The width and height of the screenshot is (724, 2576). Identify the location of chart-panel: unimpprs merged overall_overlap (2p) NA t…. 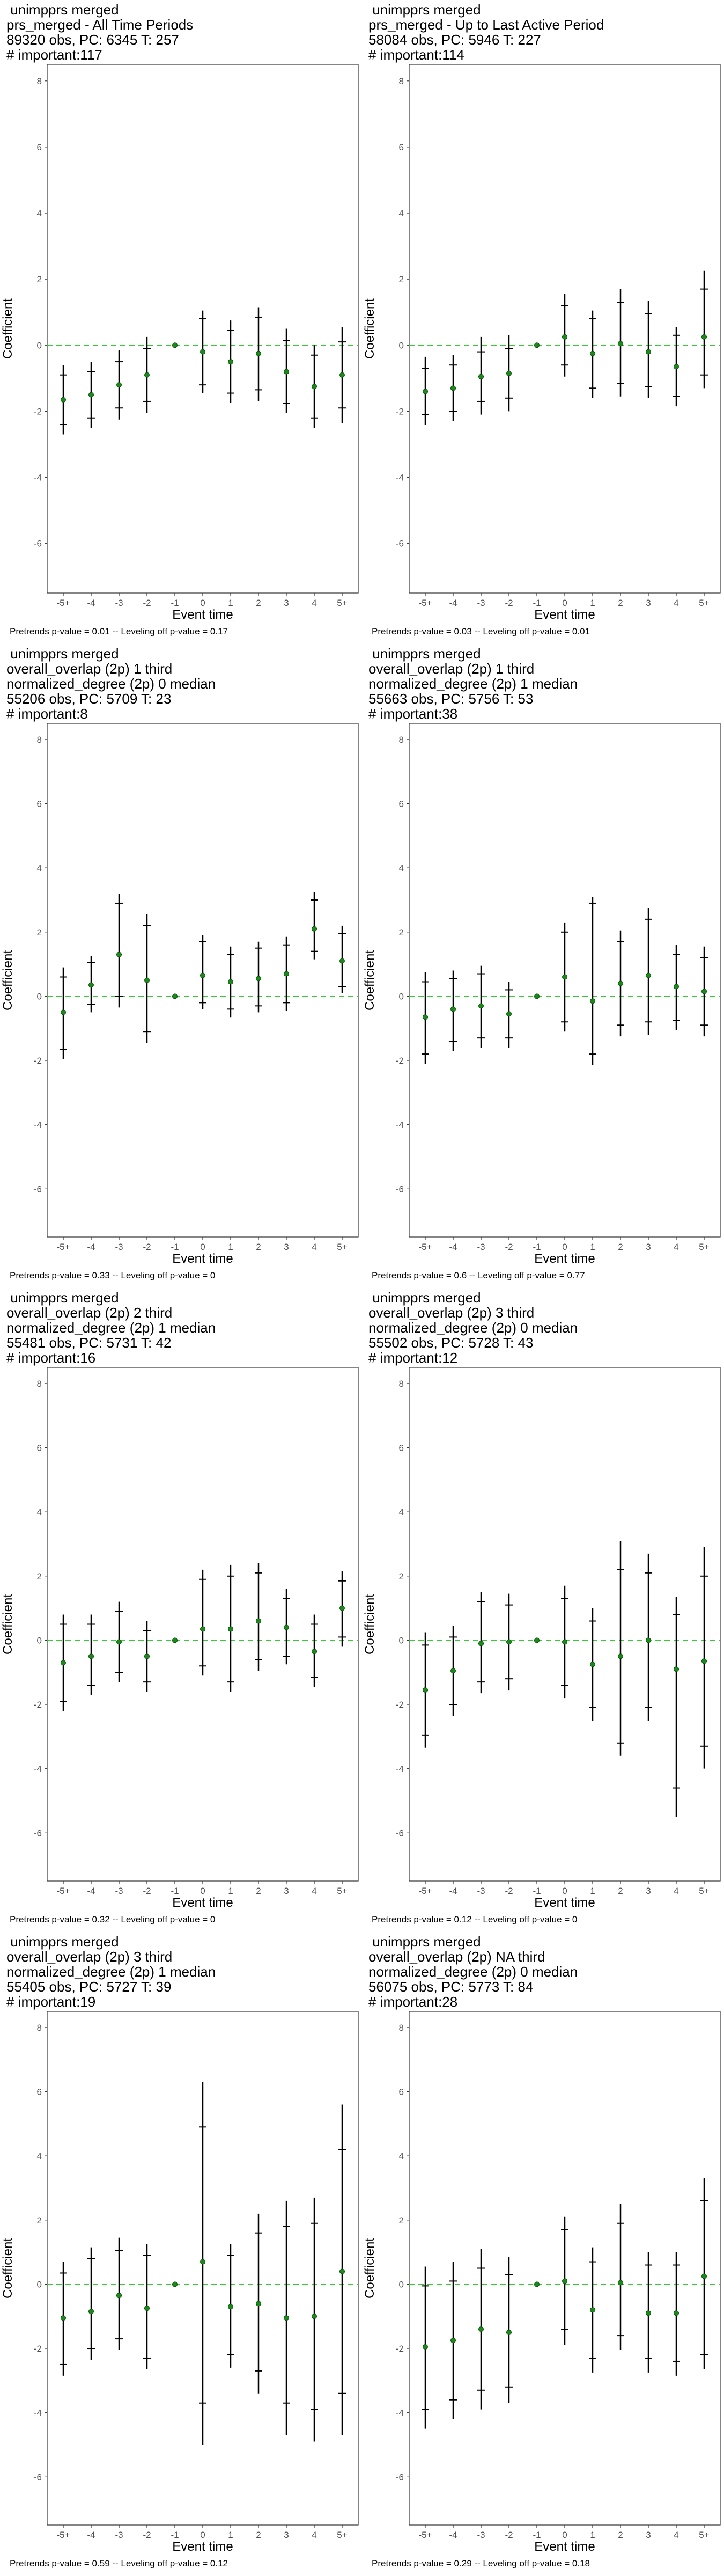
(543, 2254).